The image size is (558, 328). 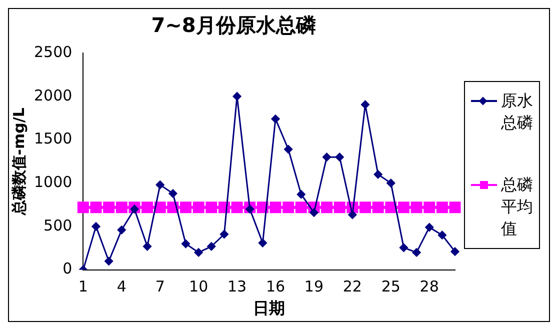 What do you see at coordinates (234, 25) in the screenshot?
I see `chart-title: 7~8月份原水总磷` at bounding box center [234, 25].